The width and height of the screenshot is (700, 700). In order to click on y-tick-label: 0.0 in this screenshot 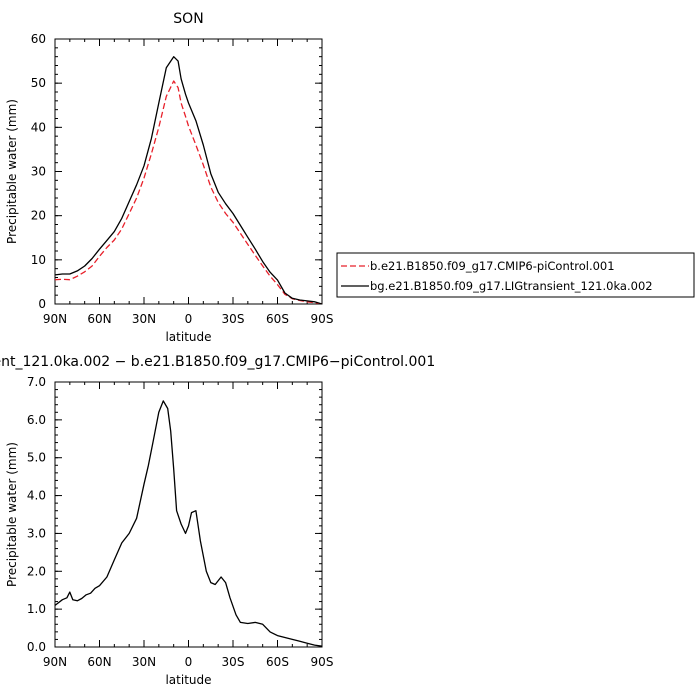, I will do `click(36, 647)`.